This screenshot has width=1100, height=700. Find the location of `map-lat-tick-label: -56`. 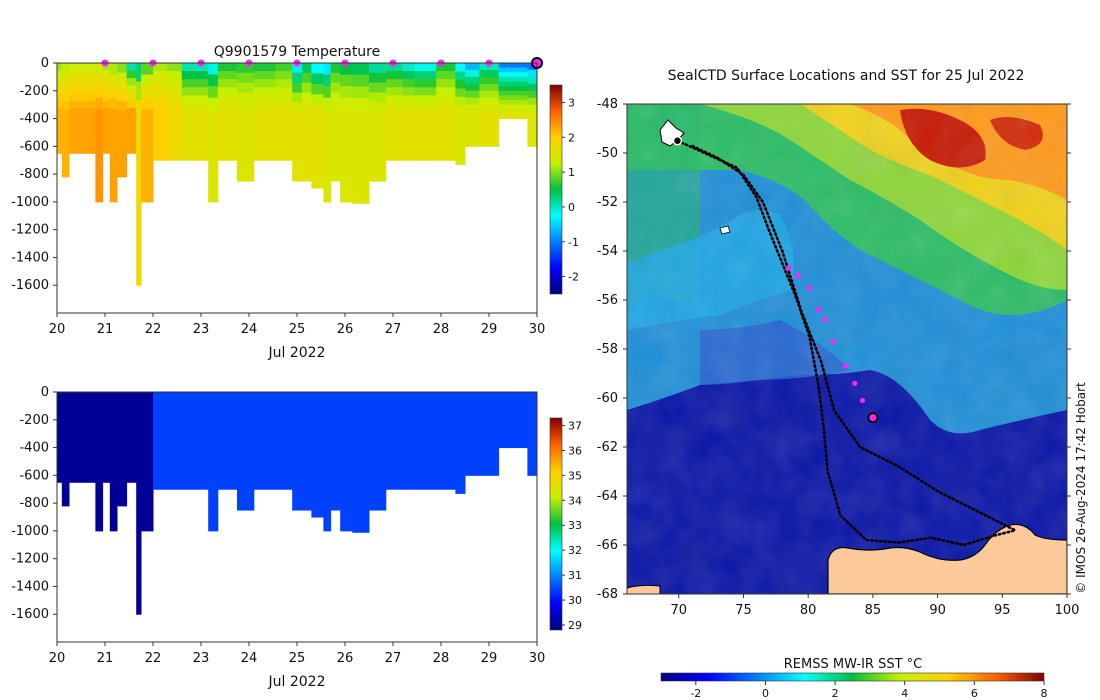

map-lat-tick-label: -56 is located at coordinates (607, 300).